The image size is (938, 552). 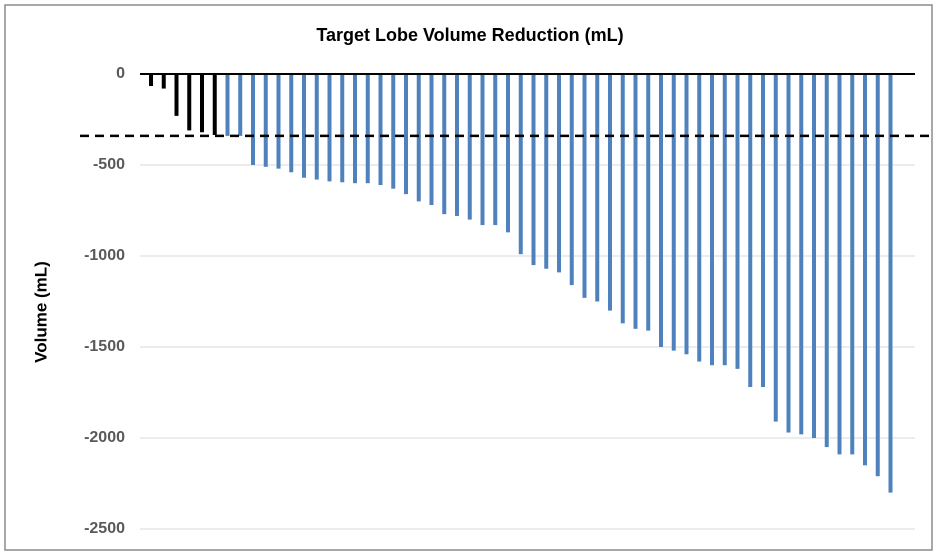 What do you see at coordinates (104, 346) in the screenshot?
I see `y-tick-label: -1500` at bounding box center [104, 346].